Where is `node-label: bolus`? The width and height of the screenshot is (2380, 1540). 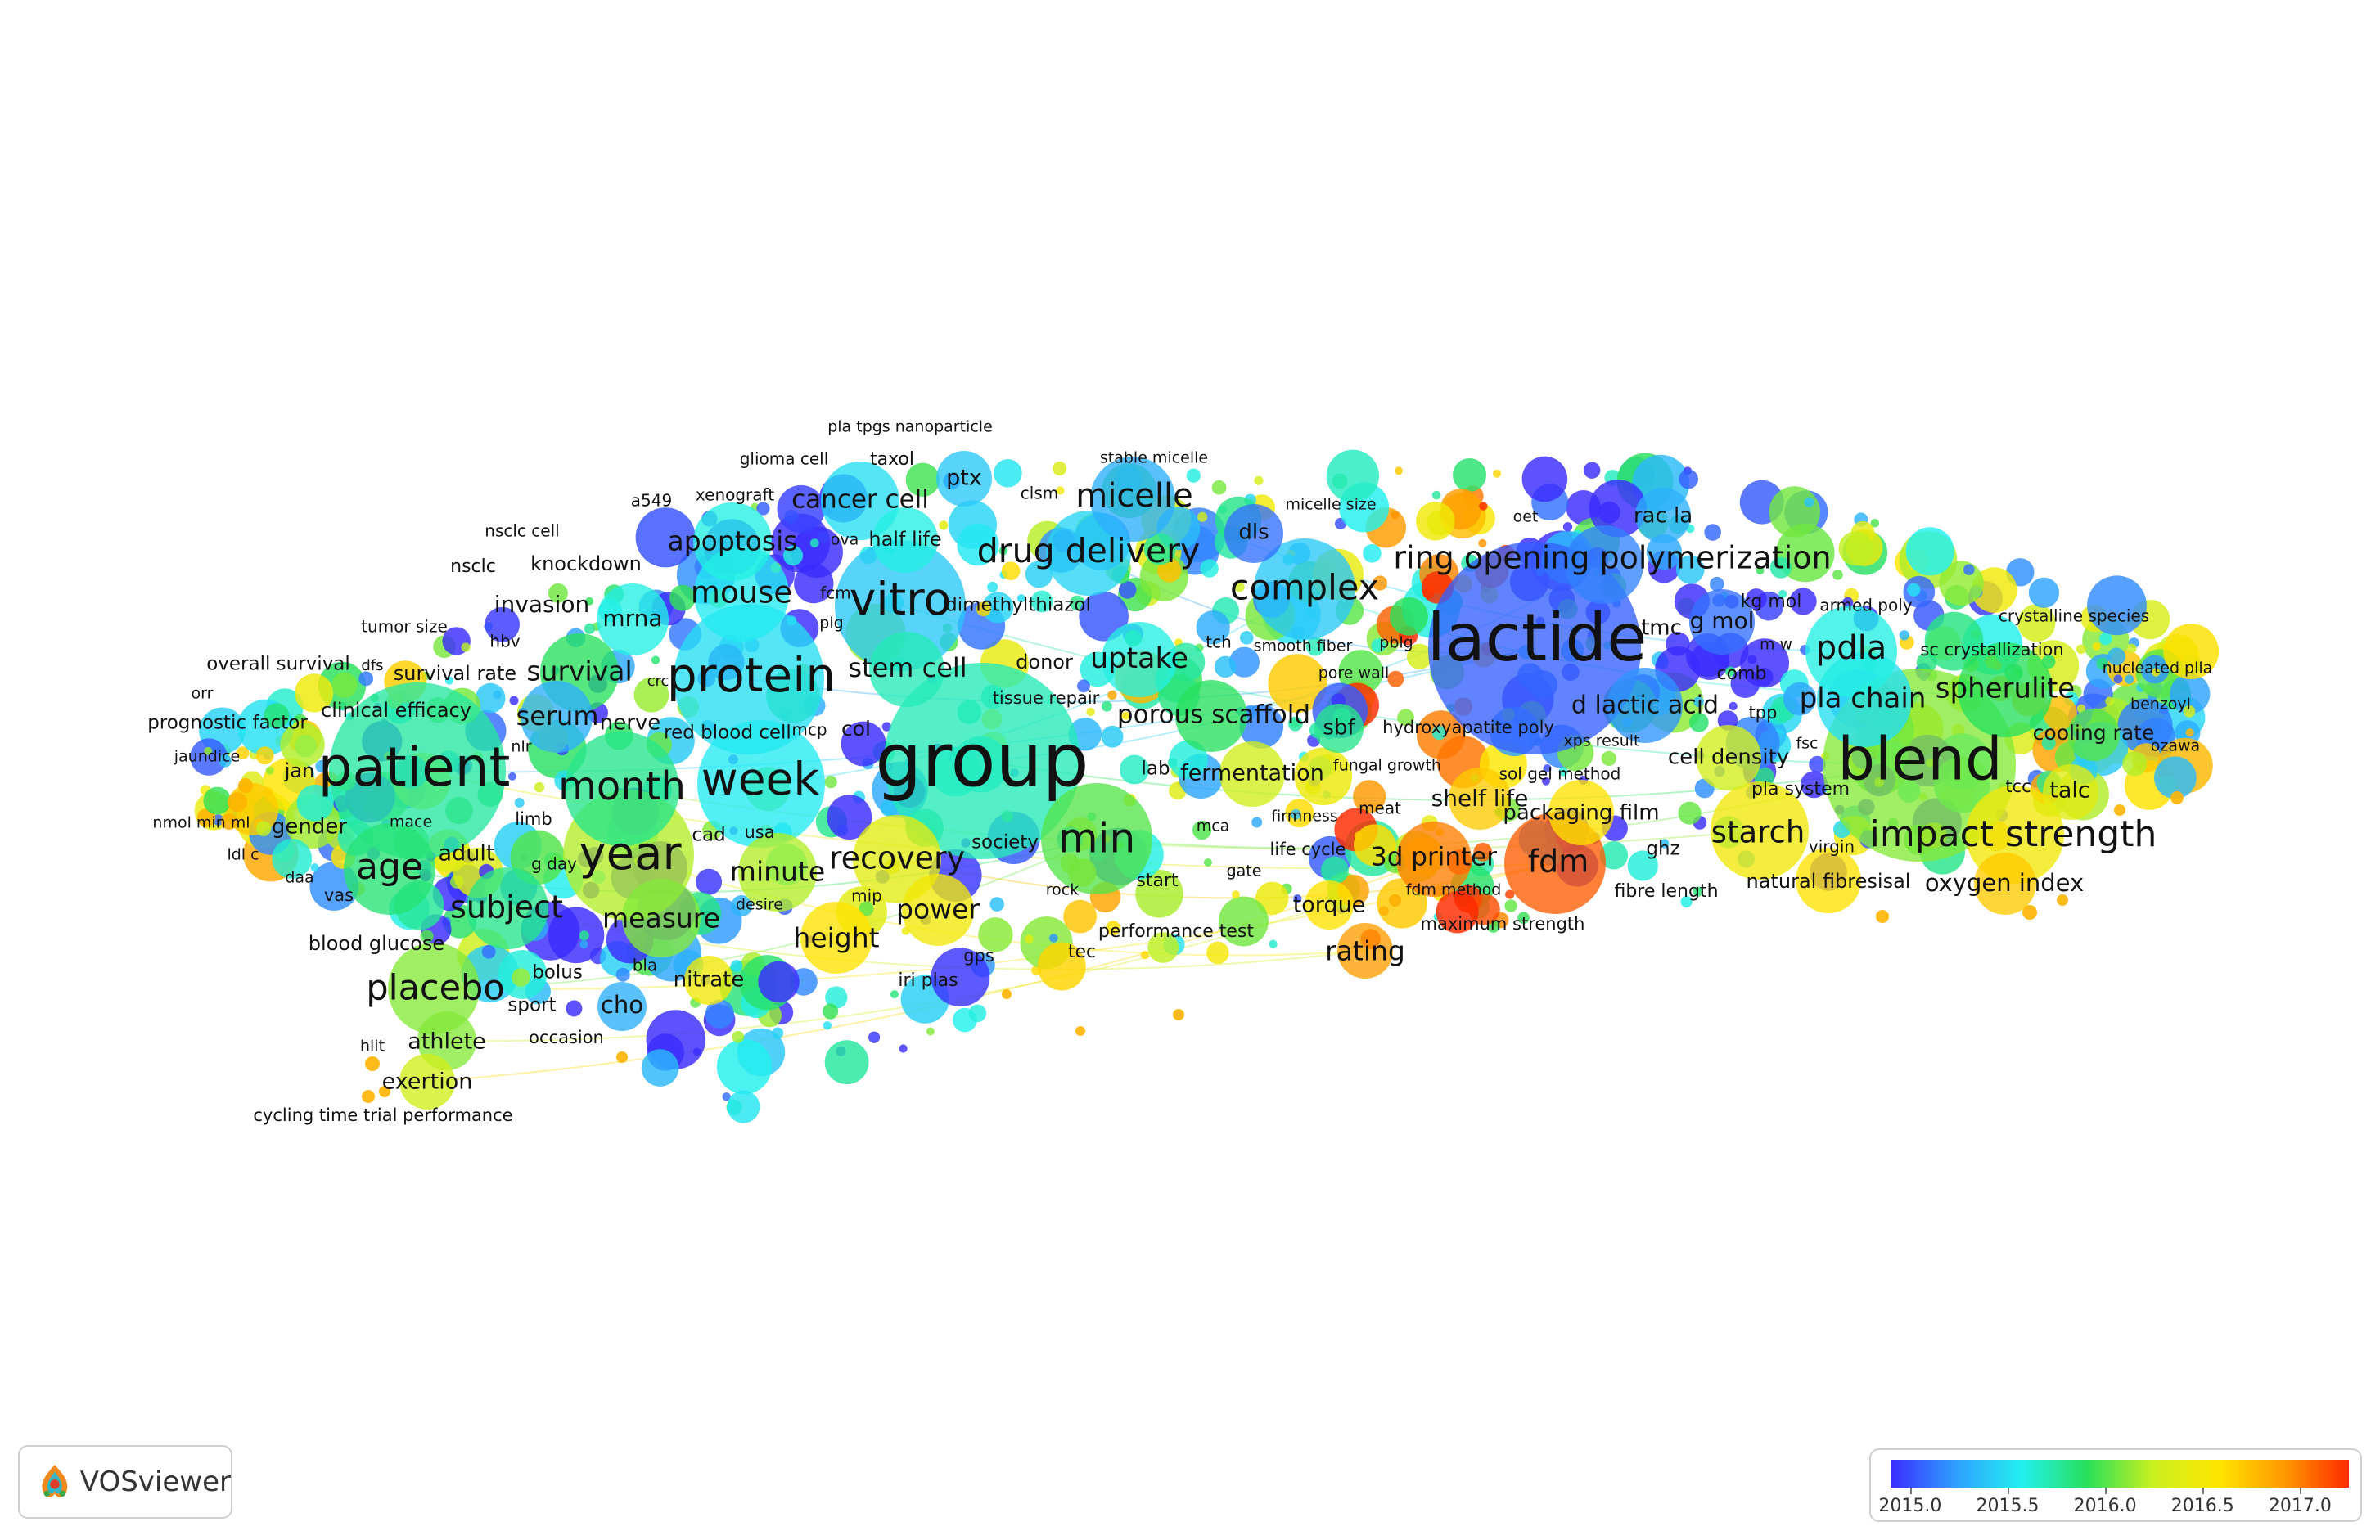 node-label: bolus is located at coordinates (558, 973).